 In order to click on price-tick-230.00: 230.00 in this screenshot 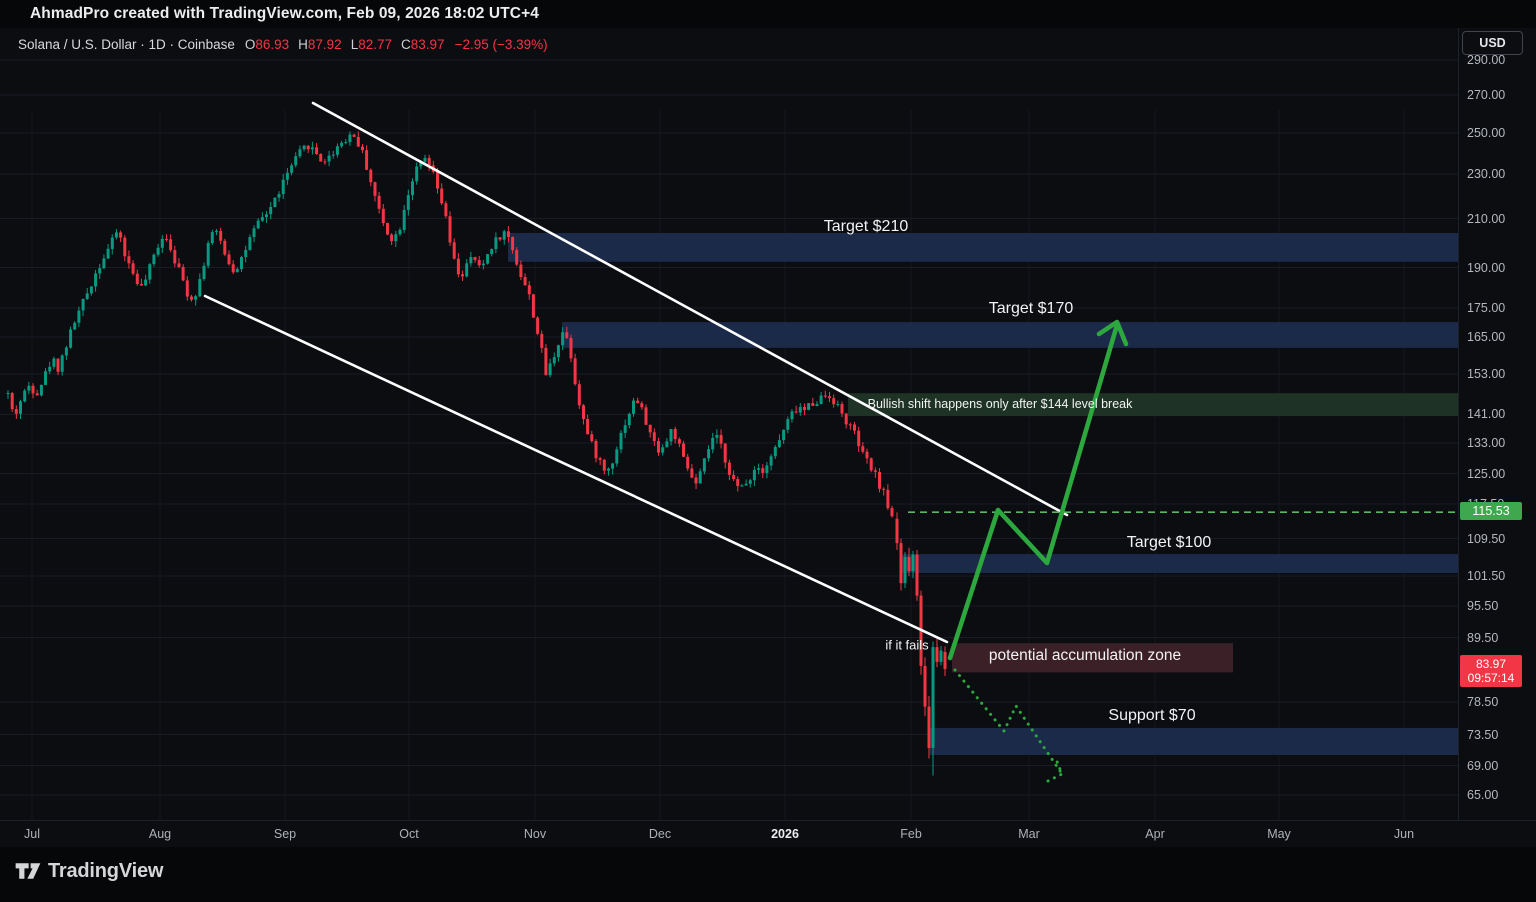, I will do `click(1486, 173)`.